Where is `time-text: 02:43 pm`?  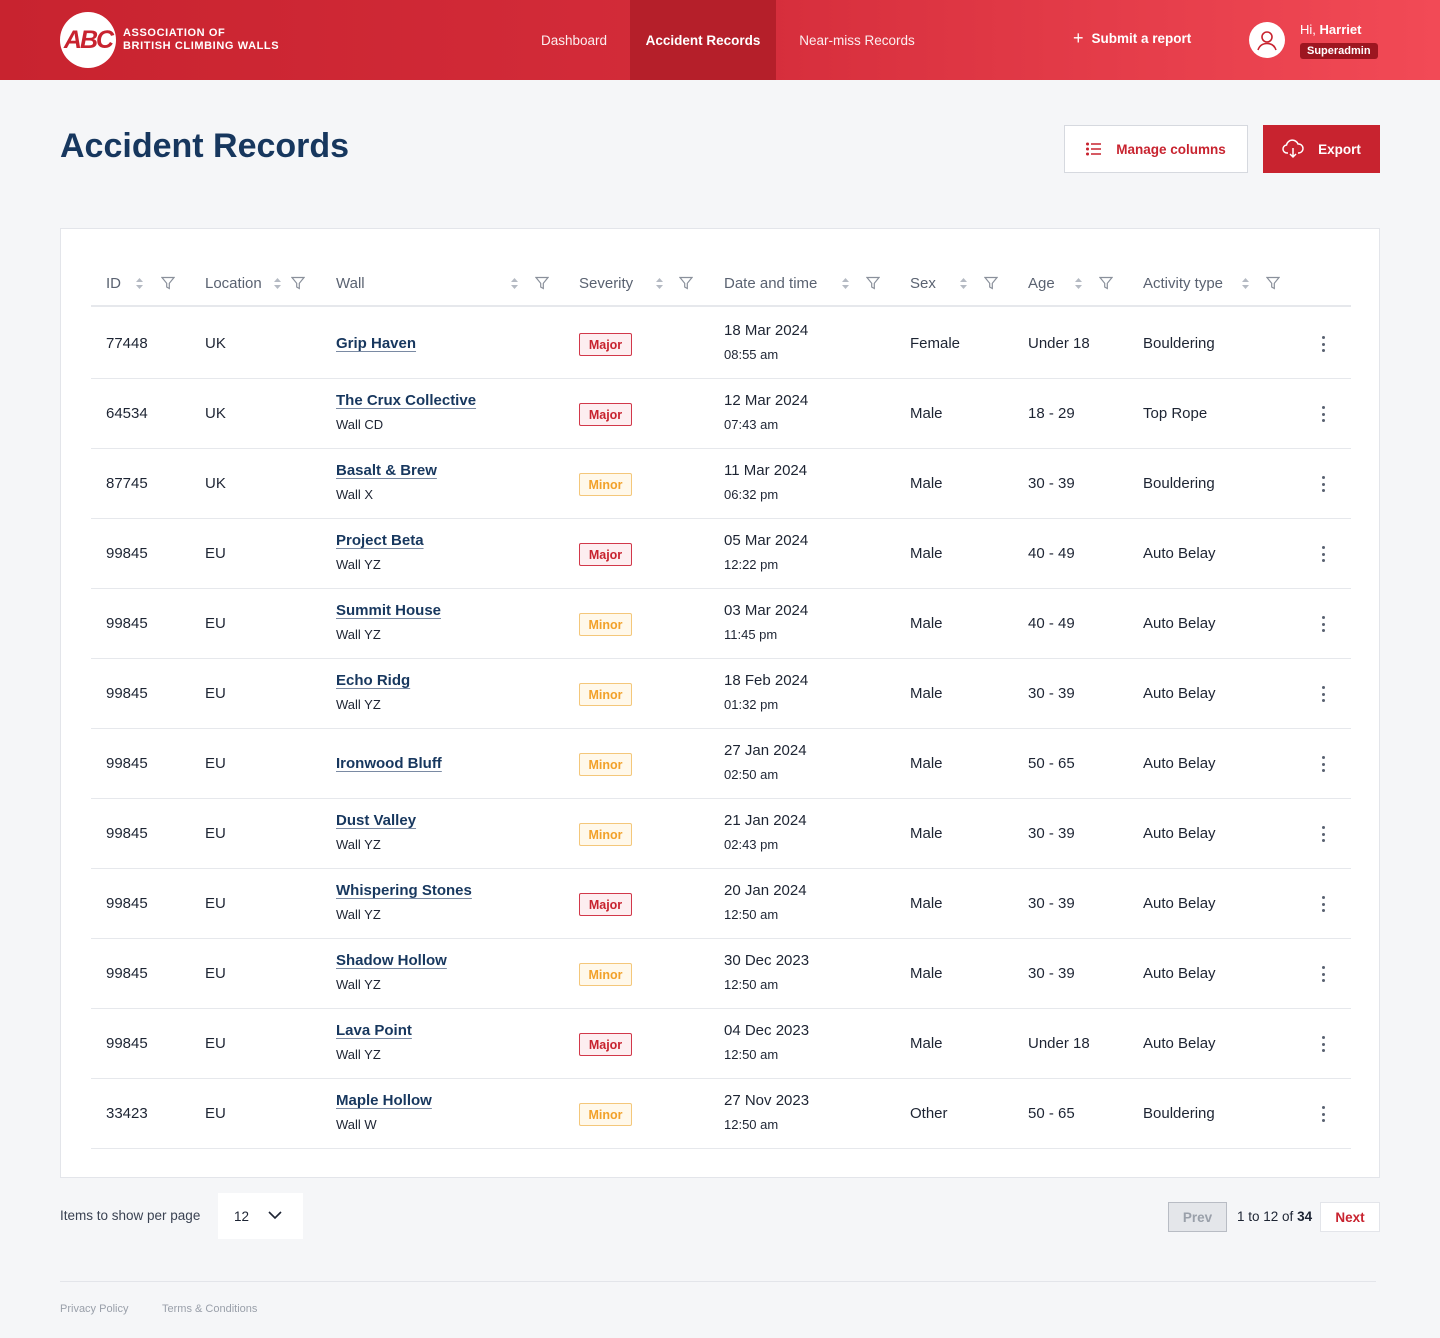
time-text: 02:43 pm is located at coordinates (751, 844).